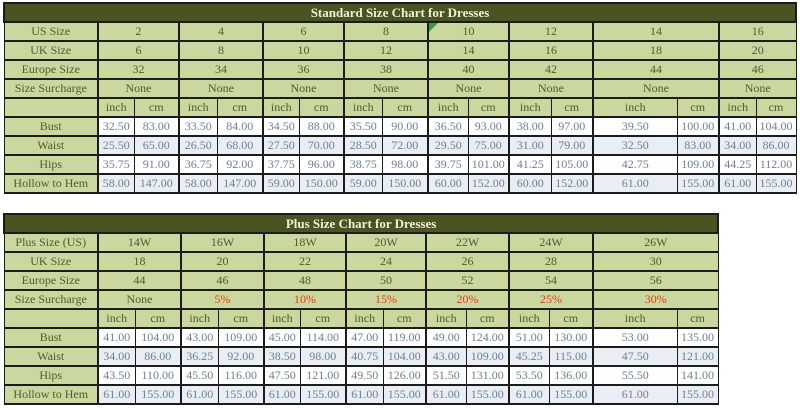 This screenshot has width=800, height=410. I want to click on measure-cell-inch: 36.75, so click(198, 164).